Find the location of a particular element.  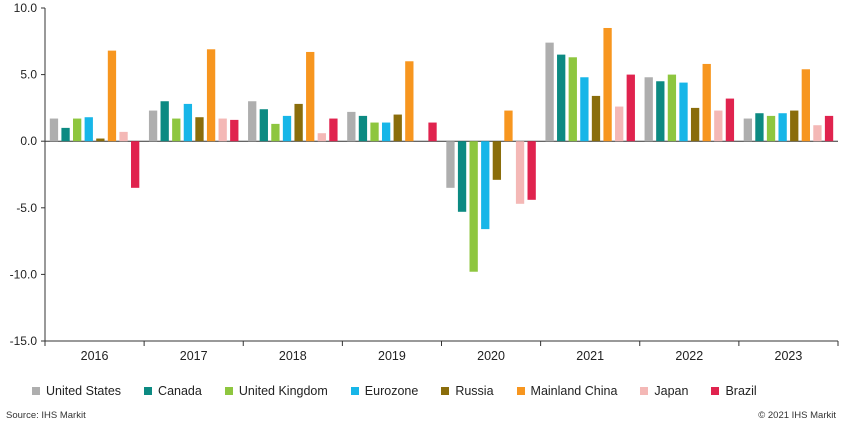

y-tick-label: 0.0 is located at coordinates (28, 141).